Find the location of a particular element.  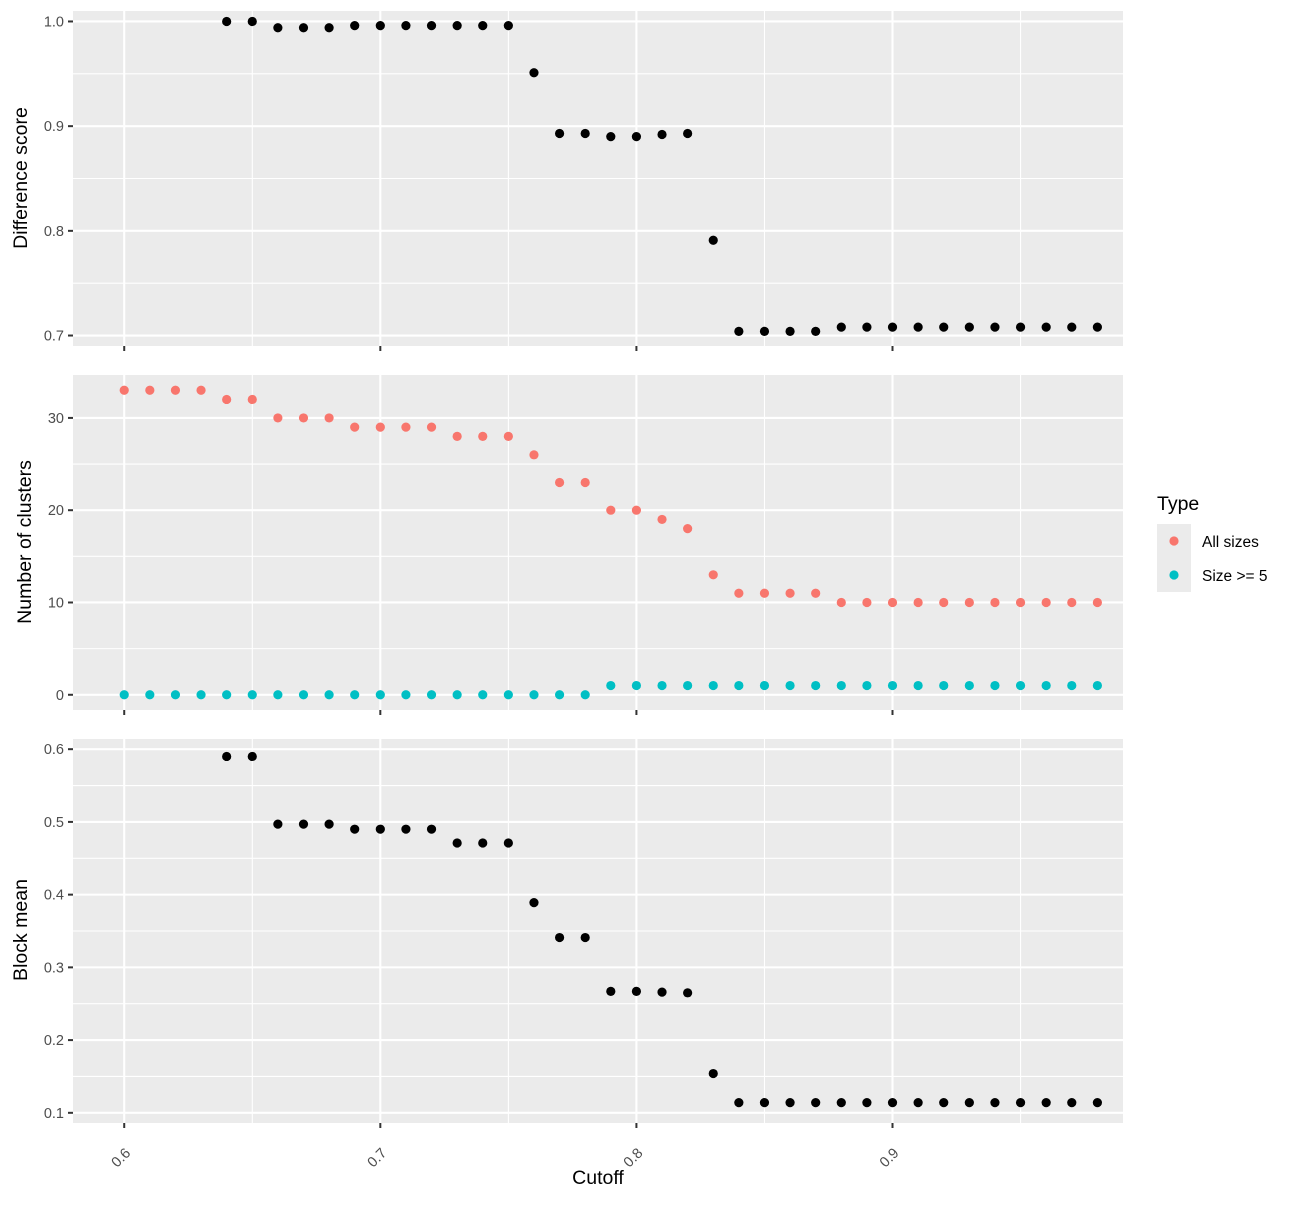

y-axis-title-number-of-clusters: Number of clusters is located at coordinates (25, 542).